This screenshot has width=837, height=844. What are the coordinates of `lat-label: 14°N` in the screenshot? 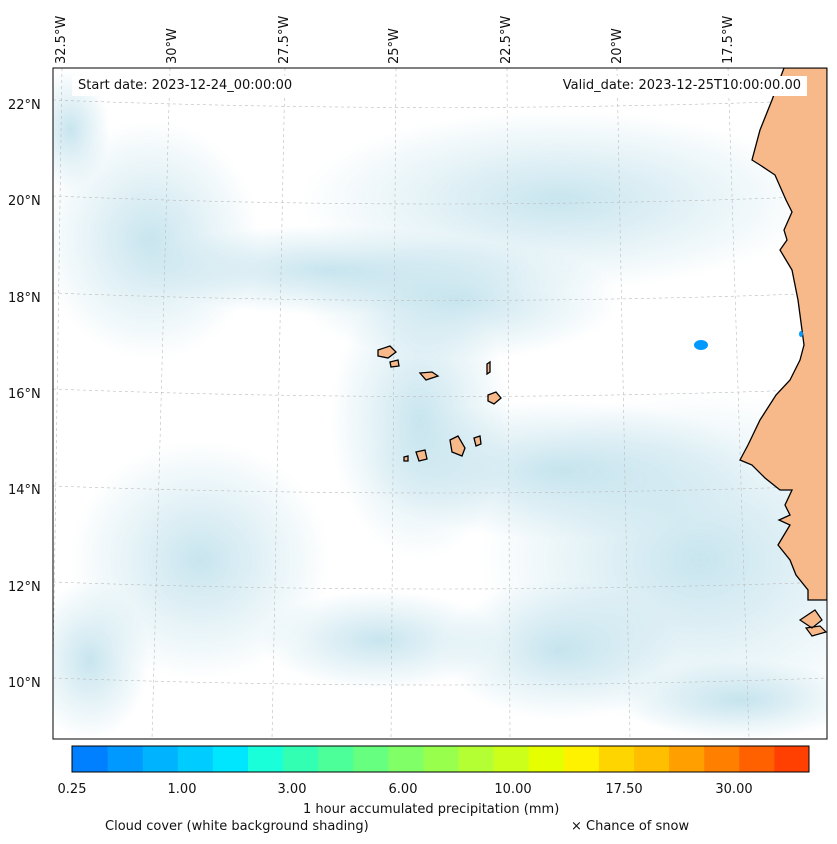 It's located at (24, 490).